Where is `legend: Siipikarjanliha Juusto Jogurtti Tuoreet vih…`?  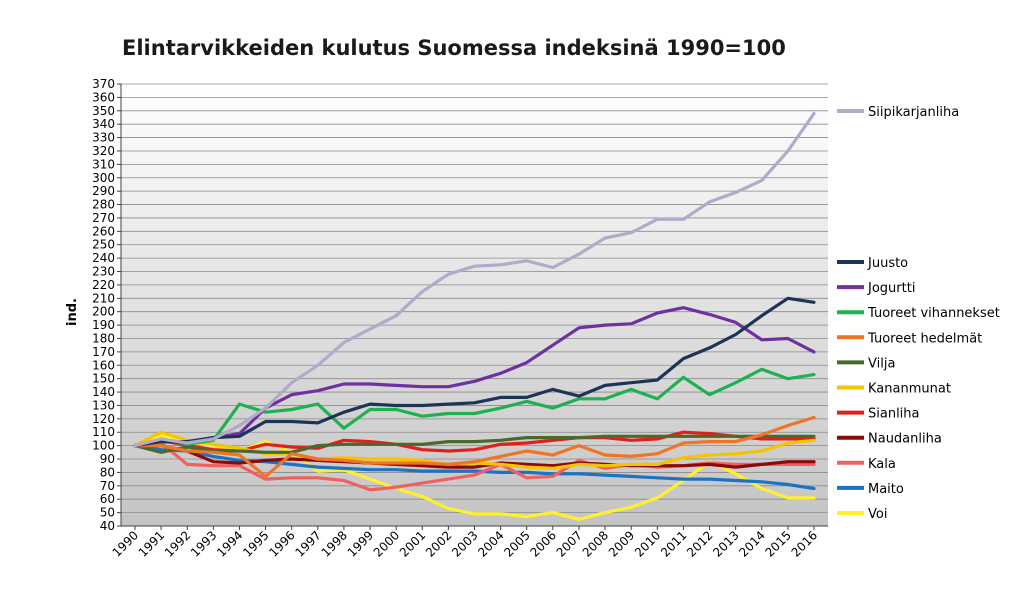 legend: Siipikarjanliha Juusto Jogurtti Tuoreet vih… is located at coordinates (918, 313).